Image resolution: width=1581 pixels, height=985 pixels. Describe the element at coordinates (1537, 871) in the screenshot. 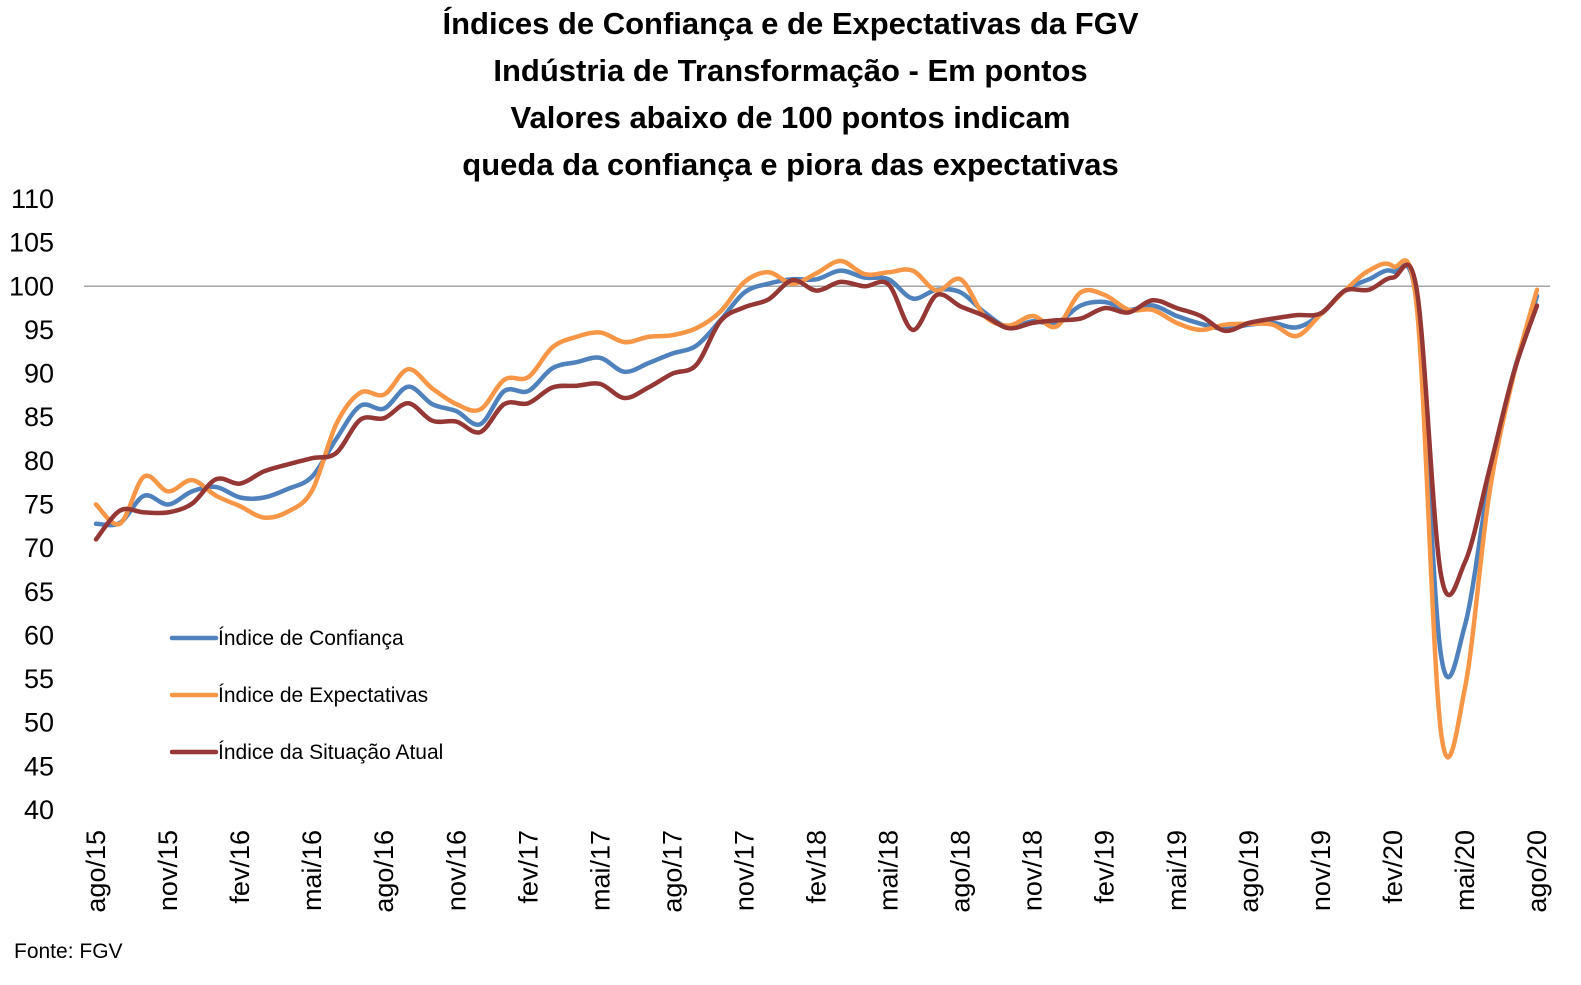

I see `x-tick-label: ago/20` at that location.